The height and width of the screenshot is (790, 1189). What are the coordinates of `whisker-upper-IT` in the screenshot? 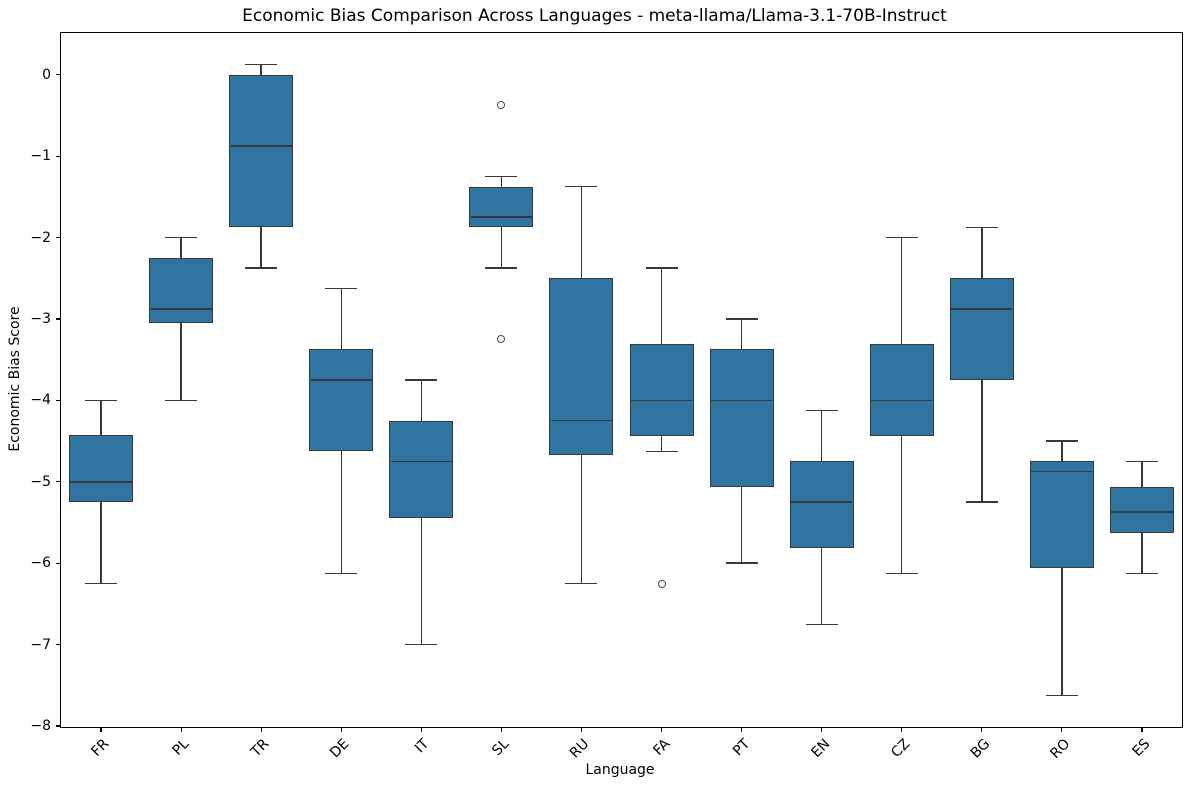 It's located at (421, 400).